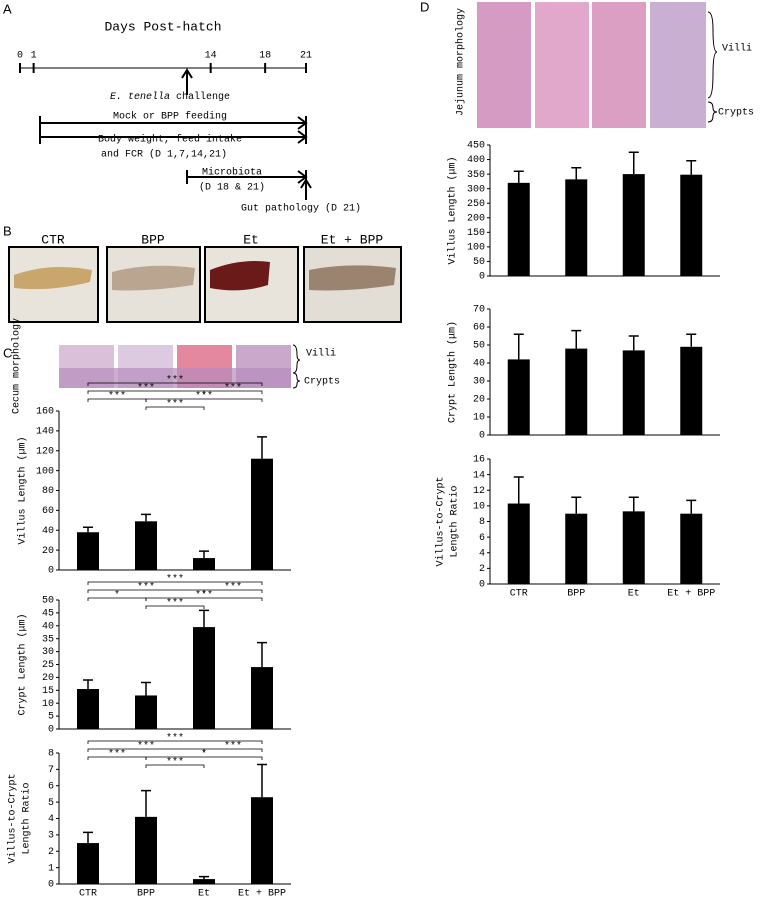  Describe the element at coordinates (306, 56) in the screenshot. I see `timeline-day: 21` at that location.